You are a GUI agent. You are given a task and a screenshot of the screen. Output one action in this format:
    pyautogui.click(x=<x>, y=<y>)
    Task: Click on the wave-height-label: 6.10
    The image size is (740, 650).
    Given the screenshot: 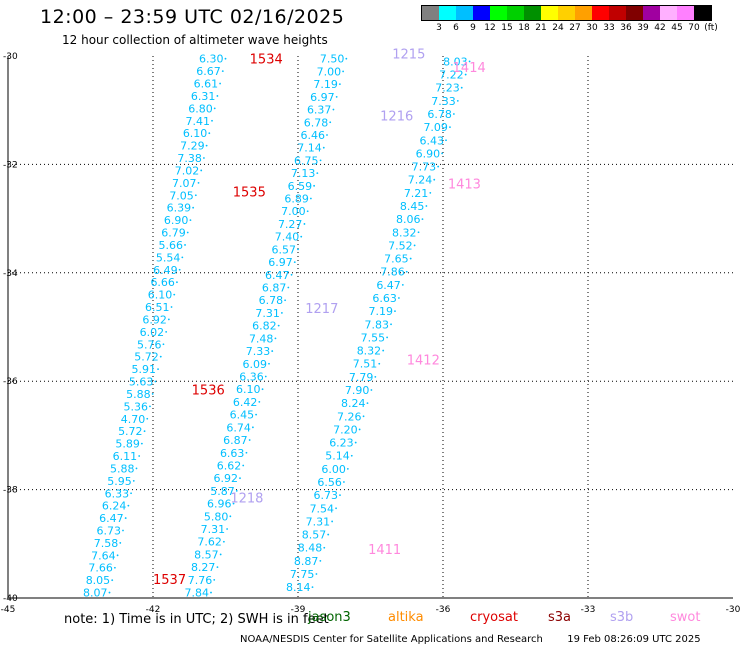 What is the action you would take?
    pyautogui.click(x=160, y=295)
    